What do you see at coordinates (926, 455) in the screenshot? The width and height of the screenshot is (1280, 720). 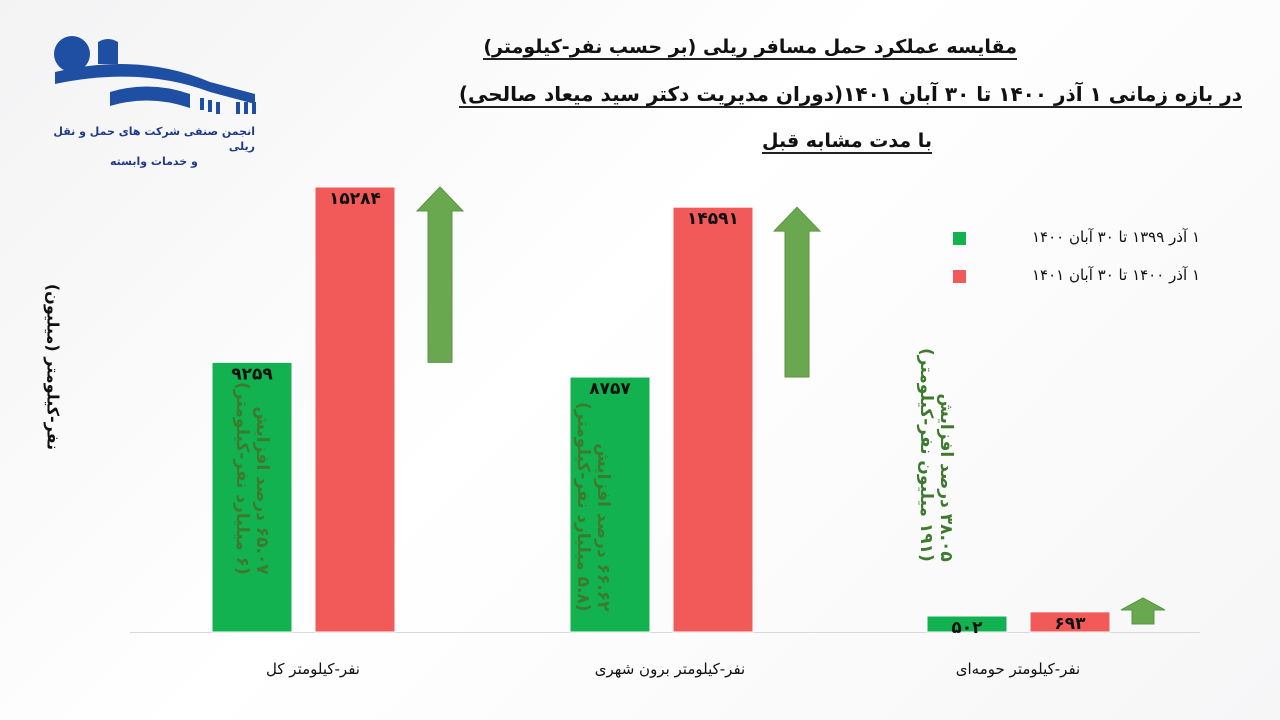 I see `annotation-suburban-line2: (۱۹۱ میلیون نفر-کیلومتر)` at bounding box center [926, 455].